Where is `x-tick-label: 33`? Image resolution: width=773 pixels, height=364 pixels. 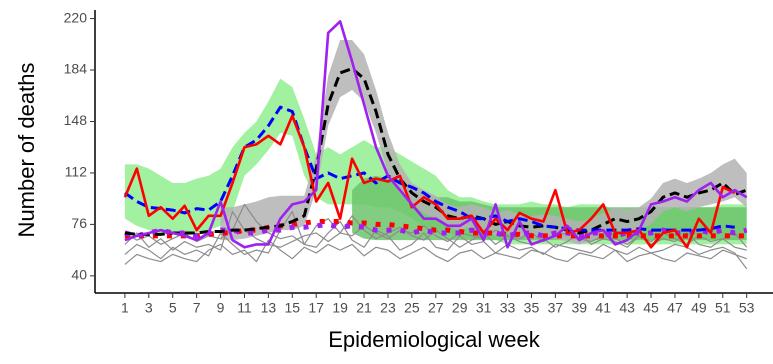
x-tick-label: 33 is located at coordinates (508, 308).